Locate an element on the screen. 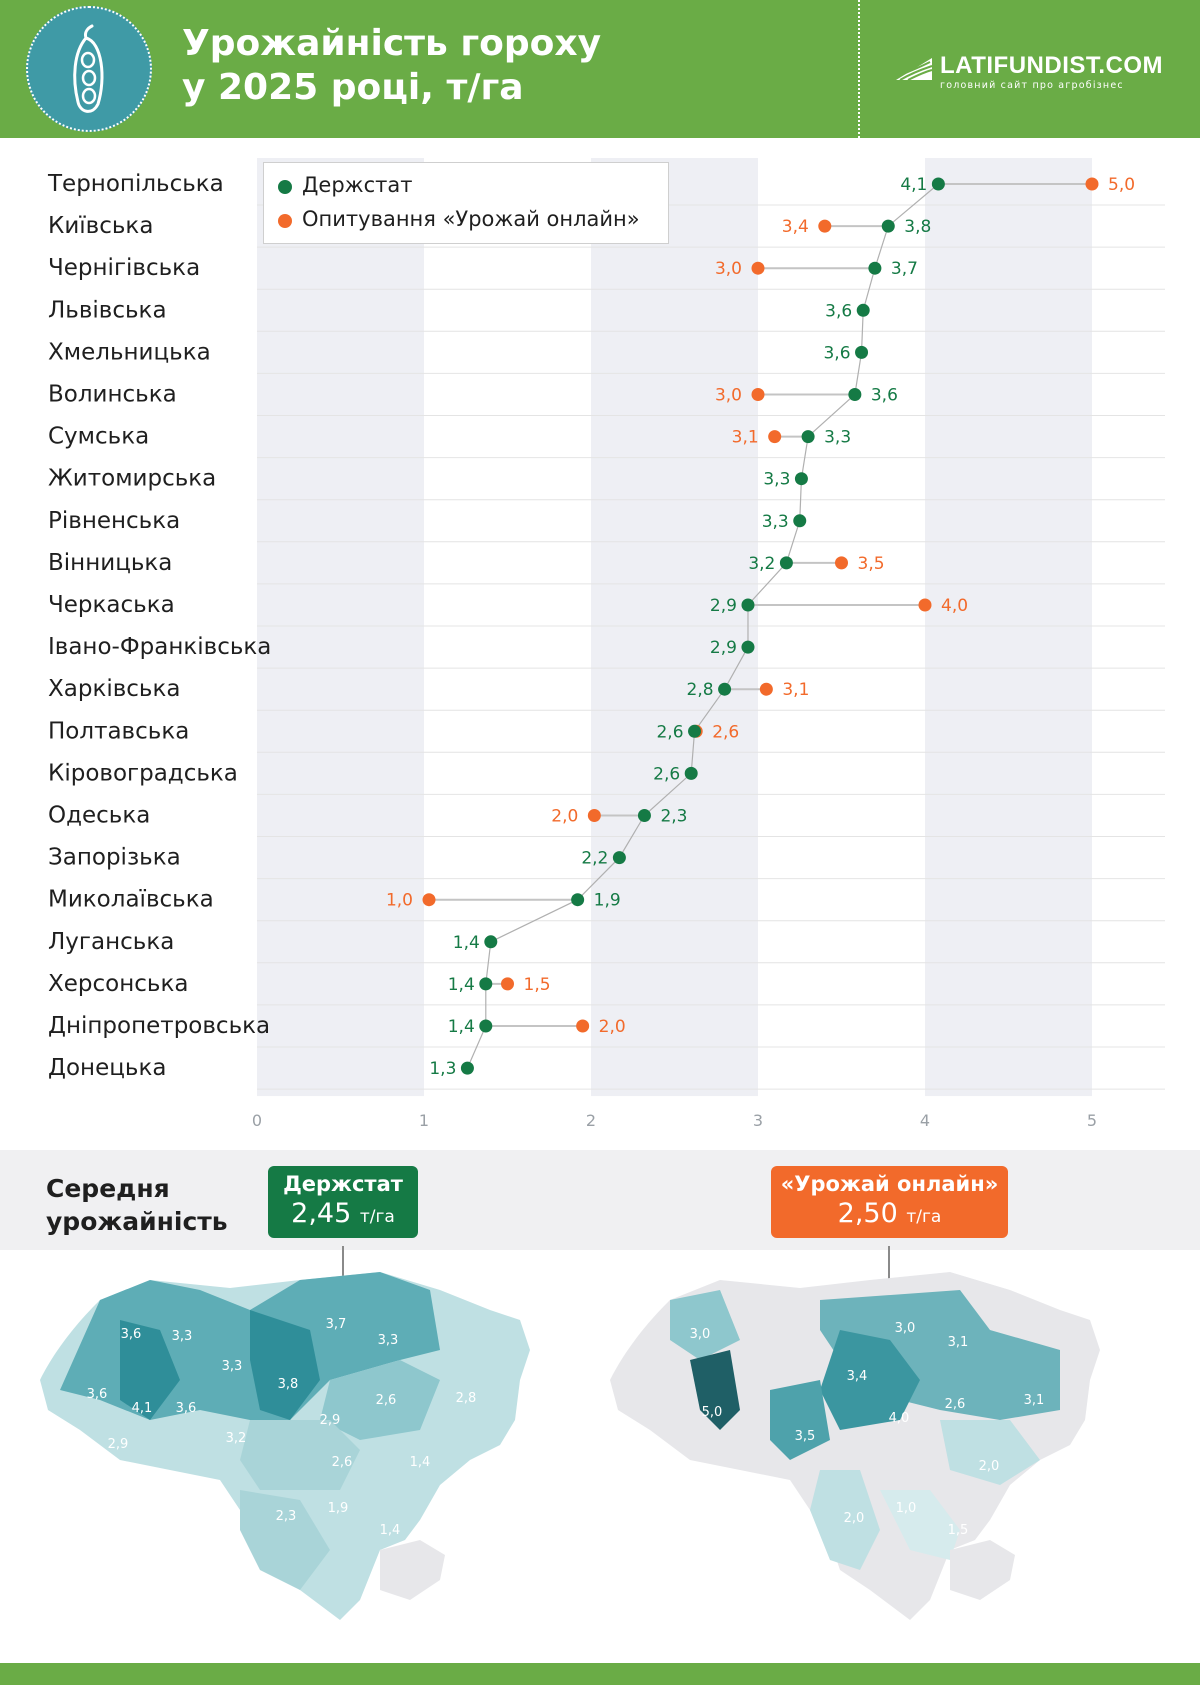 The image size is (1200, 1685). region-label: Луганська is located at coordinates (111, 942).